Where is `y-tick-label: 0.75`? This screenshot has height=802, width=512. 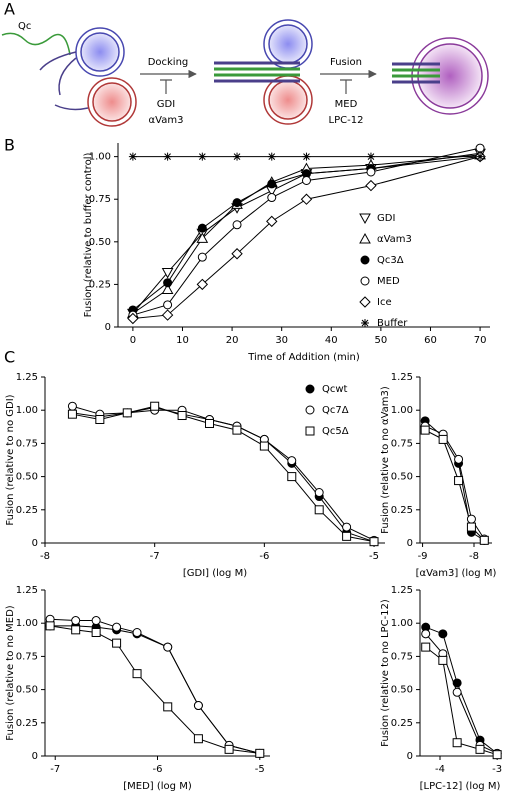 y-tick-label: 0.75 is located at coordinates (27, 656).